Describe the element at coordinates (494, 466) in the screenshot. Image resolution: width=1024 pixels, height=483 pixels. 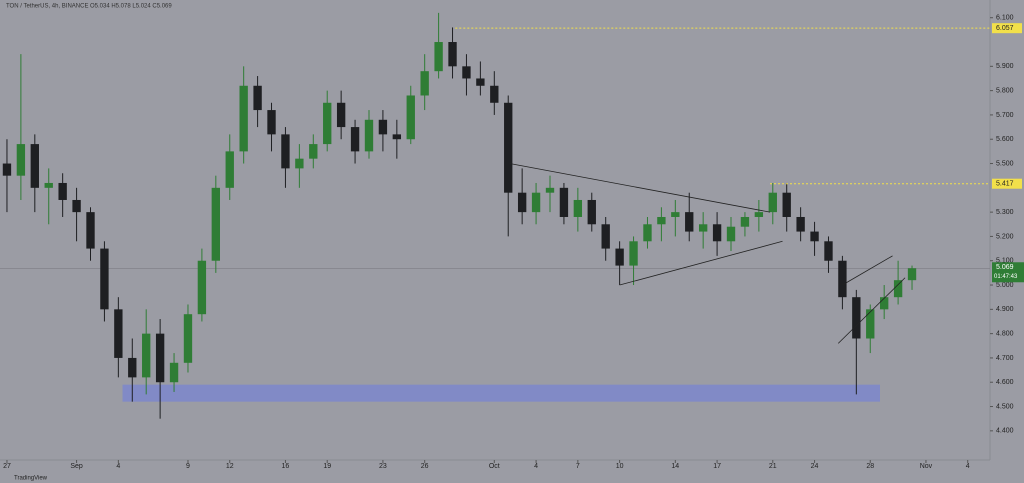
I see `x-tick-label: Oct` at that location.